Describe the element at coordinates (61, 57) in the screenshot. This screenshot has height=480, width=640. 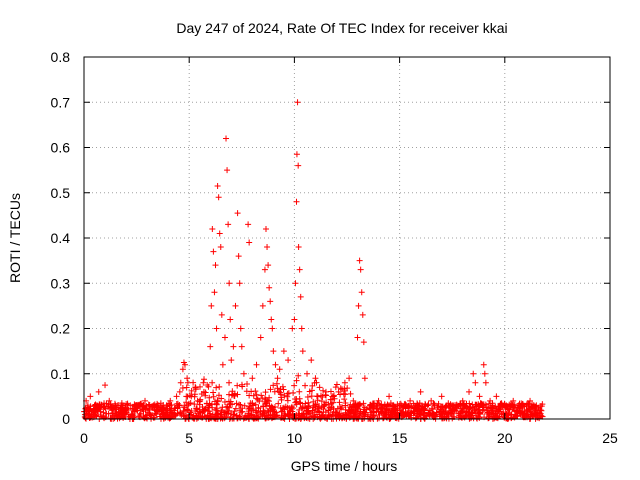
I see `y-tick-label: 0.8` at that location.